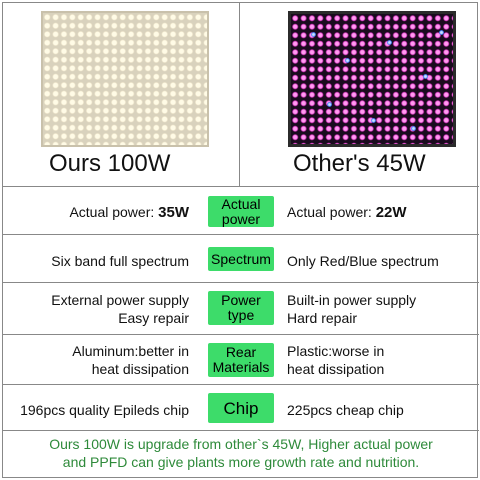 The height and width of the screenshot is (480, 480). Describe the element at coordinates (120, 309) in the screenshot. I see `ours-power-type: External power supply Easy repair` at that location.